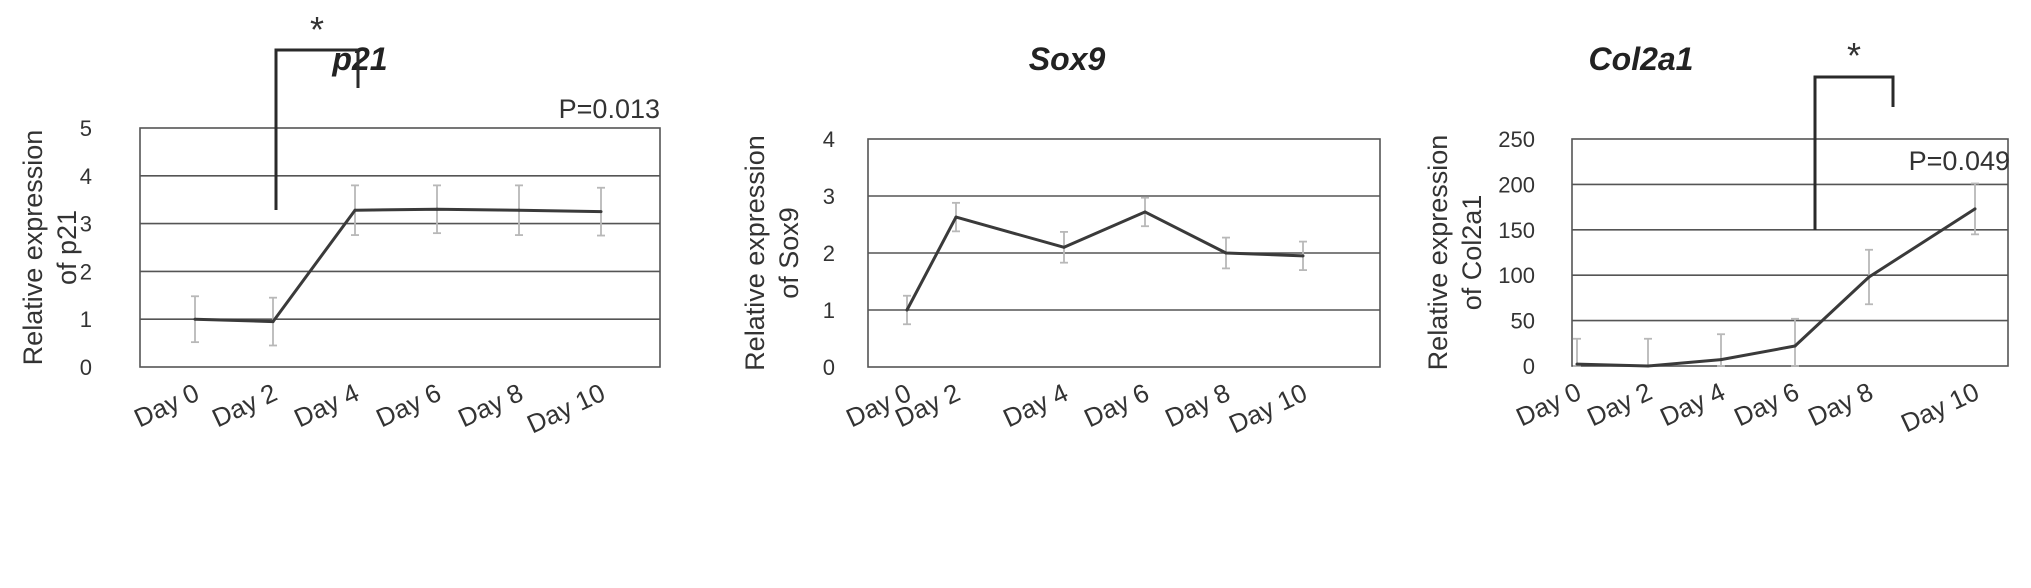 This screenshot has height=588, width=2031. What do you see at coordinates (86, 128) in the screenshot?
I see `y-tick-label: 5` at bounding box center [86, 128].